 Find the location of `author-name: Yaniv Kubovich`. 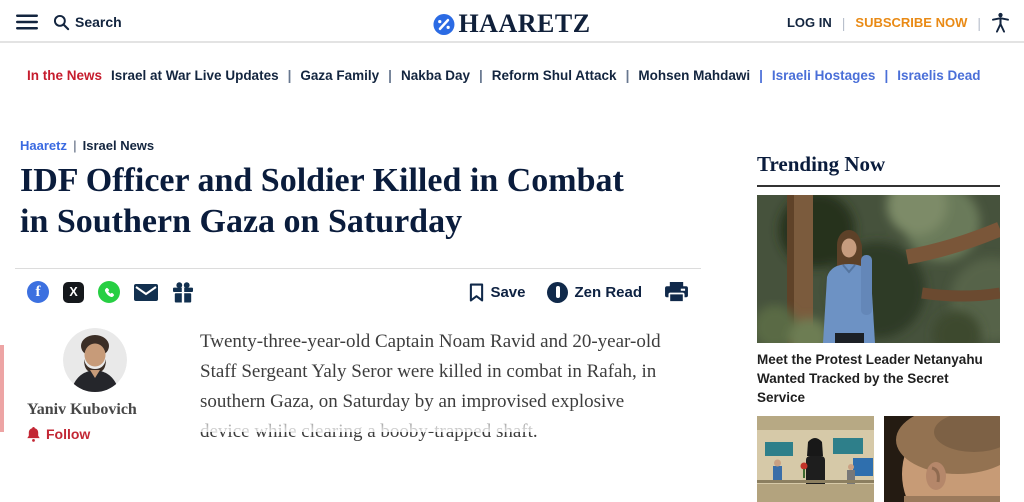

author-name: Yaniv Kubovich is located at coordinates (82, 409).